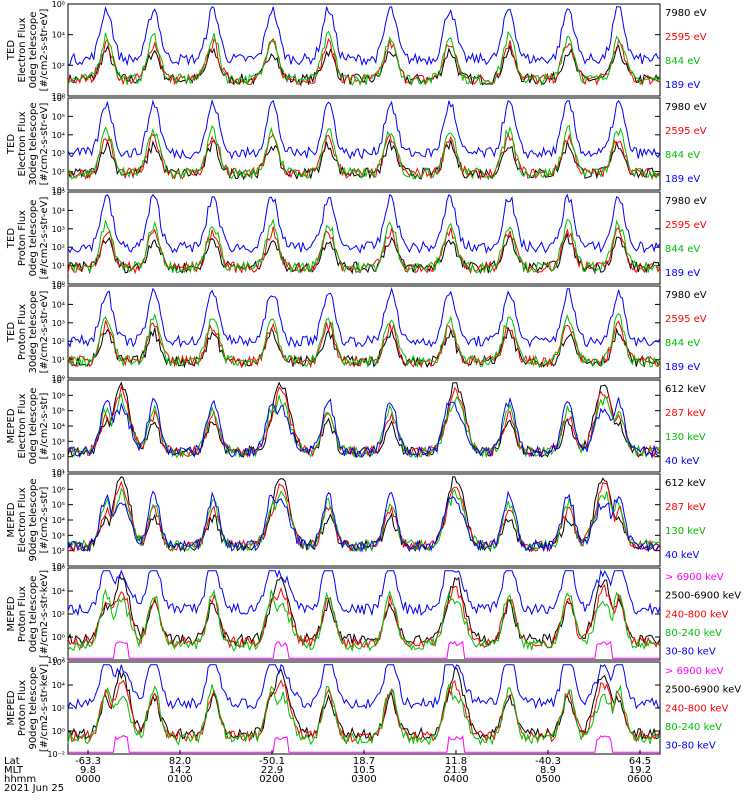 Image resolution: width=750 pixels, height=800 pixels. What do you see at coordinates (685, 389) in the screenshot?
I see `legend-entry: 612 keV` at bounding box center [685, 389].